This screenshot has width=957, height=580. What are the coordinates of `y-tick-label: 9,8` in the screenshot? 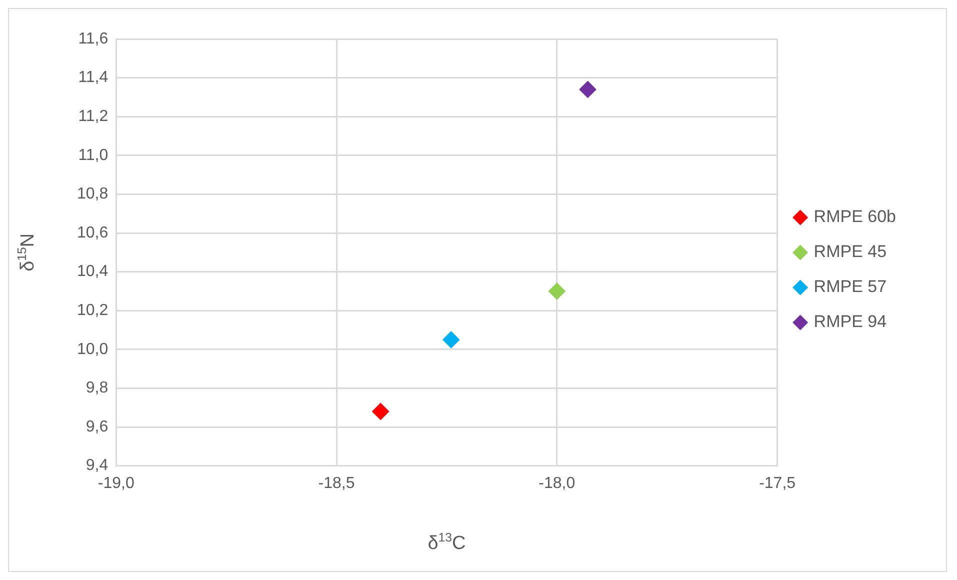 It's located at (97, 388).